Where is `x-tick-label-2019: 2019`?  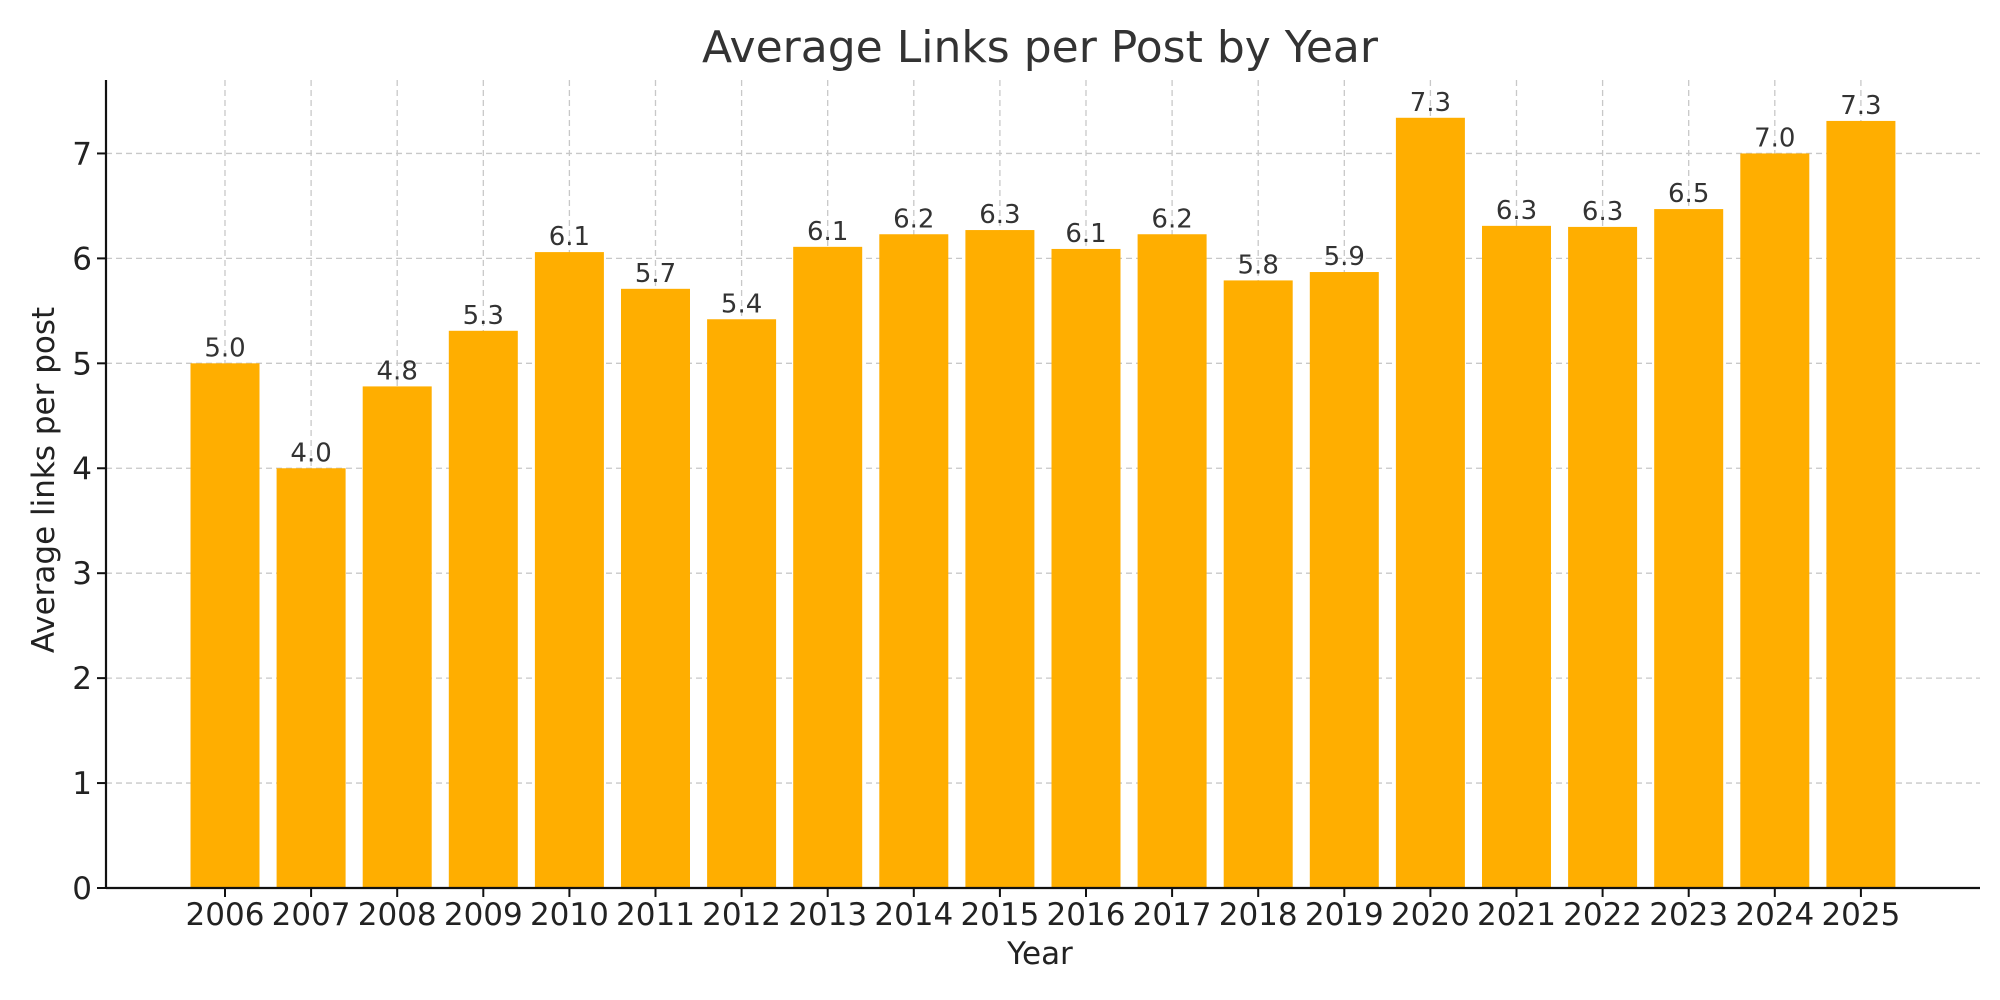 x-tick-label-2019: 2019 is located at coordinates (1344, 915).